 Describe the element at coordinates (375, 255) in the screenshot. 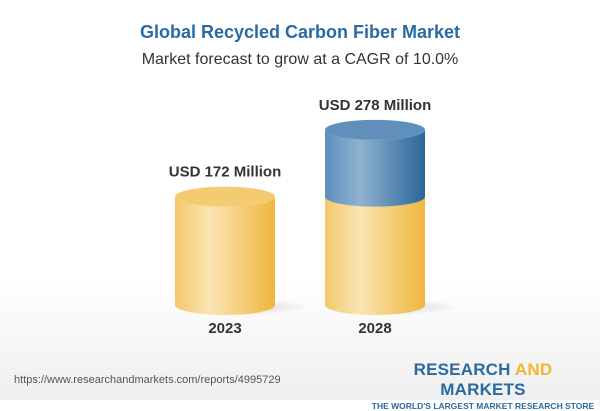

I see `cylinder-base-2028-body` at that location.